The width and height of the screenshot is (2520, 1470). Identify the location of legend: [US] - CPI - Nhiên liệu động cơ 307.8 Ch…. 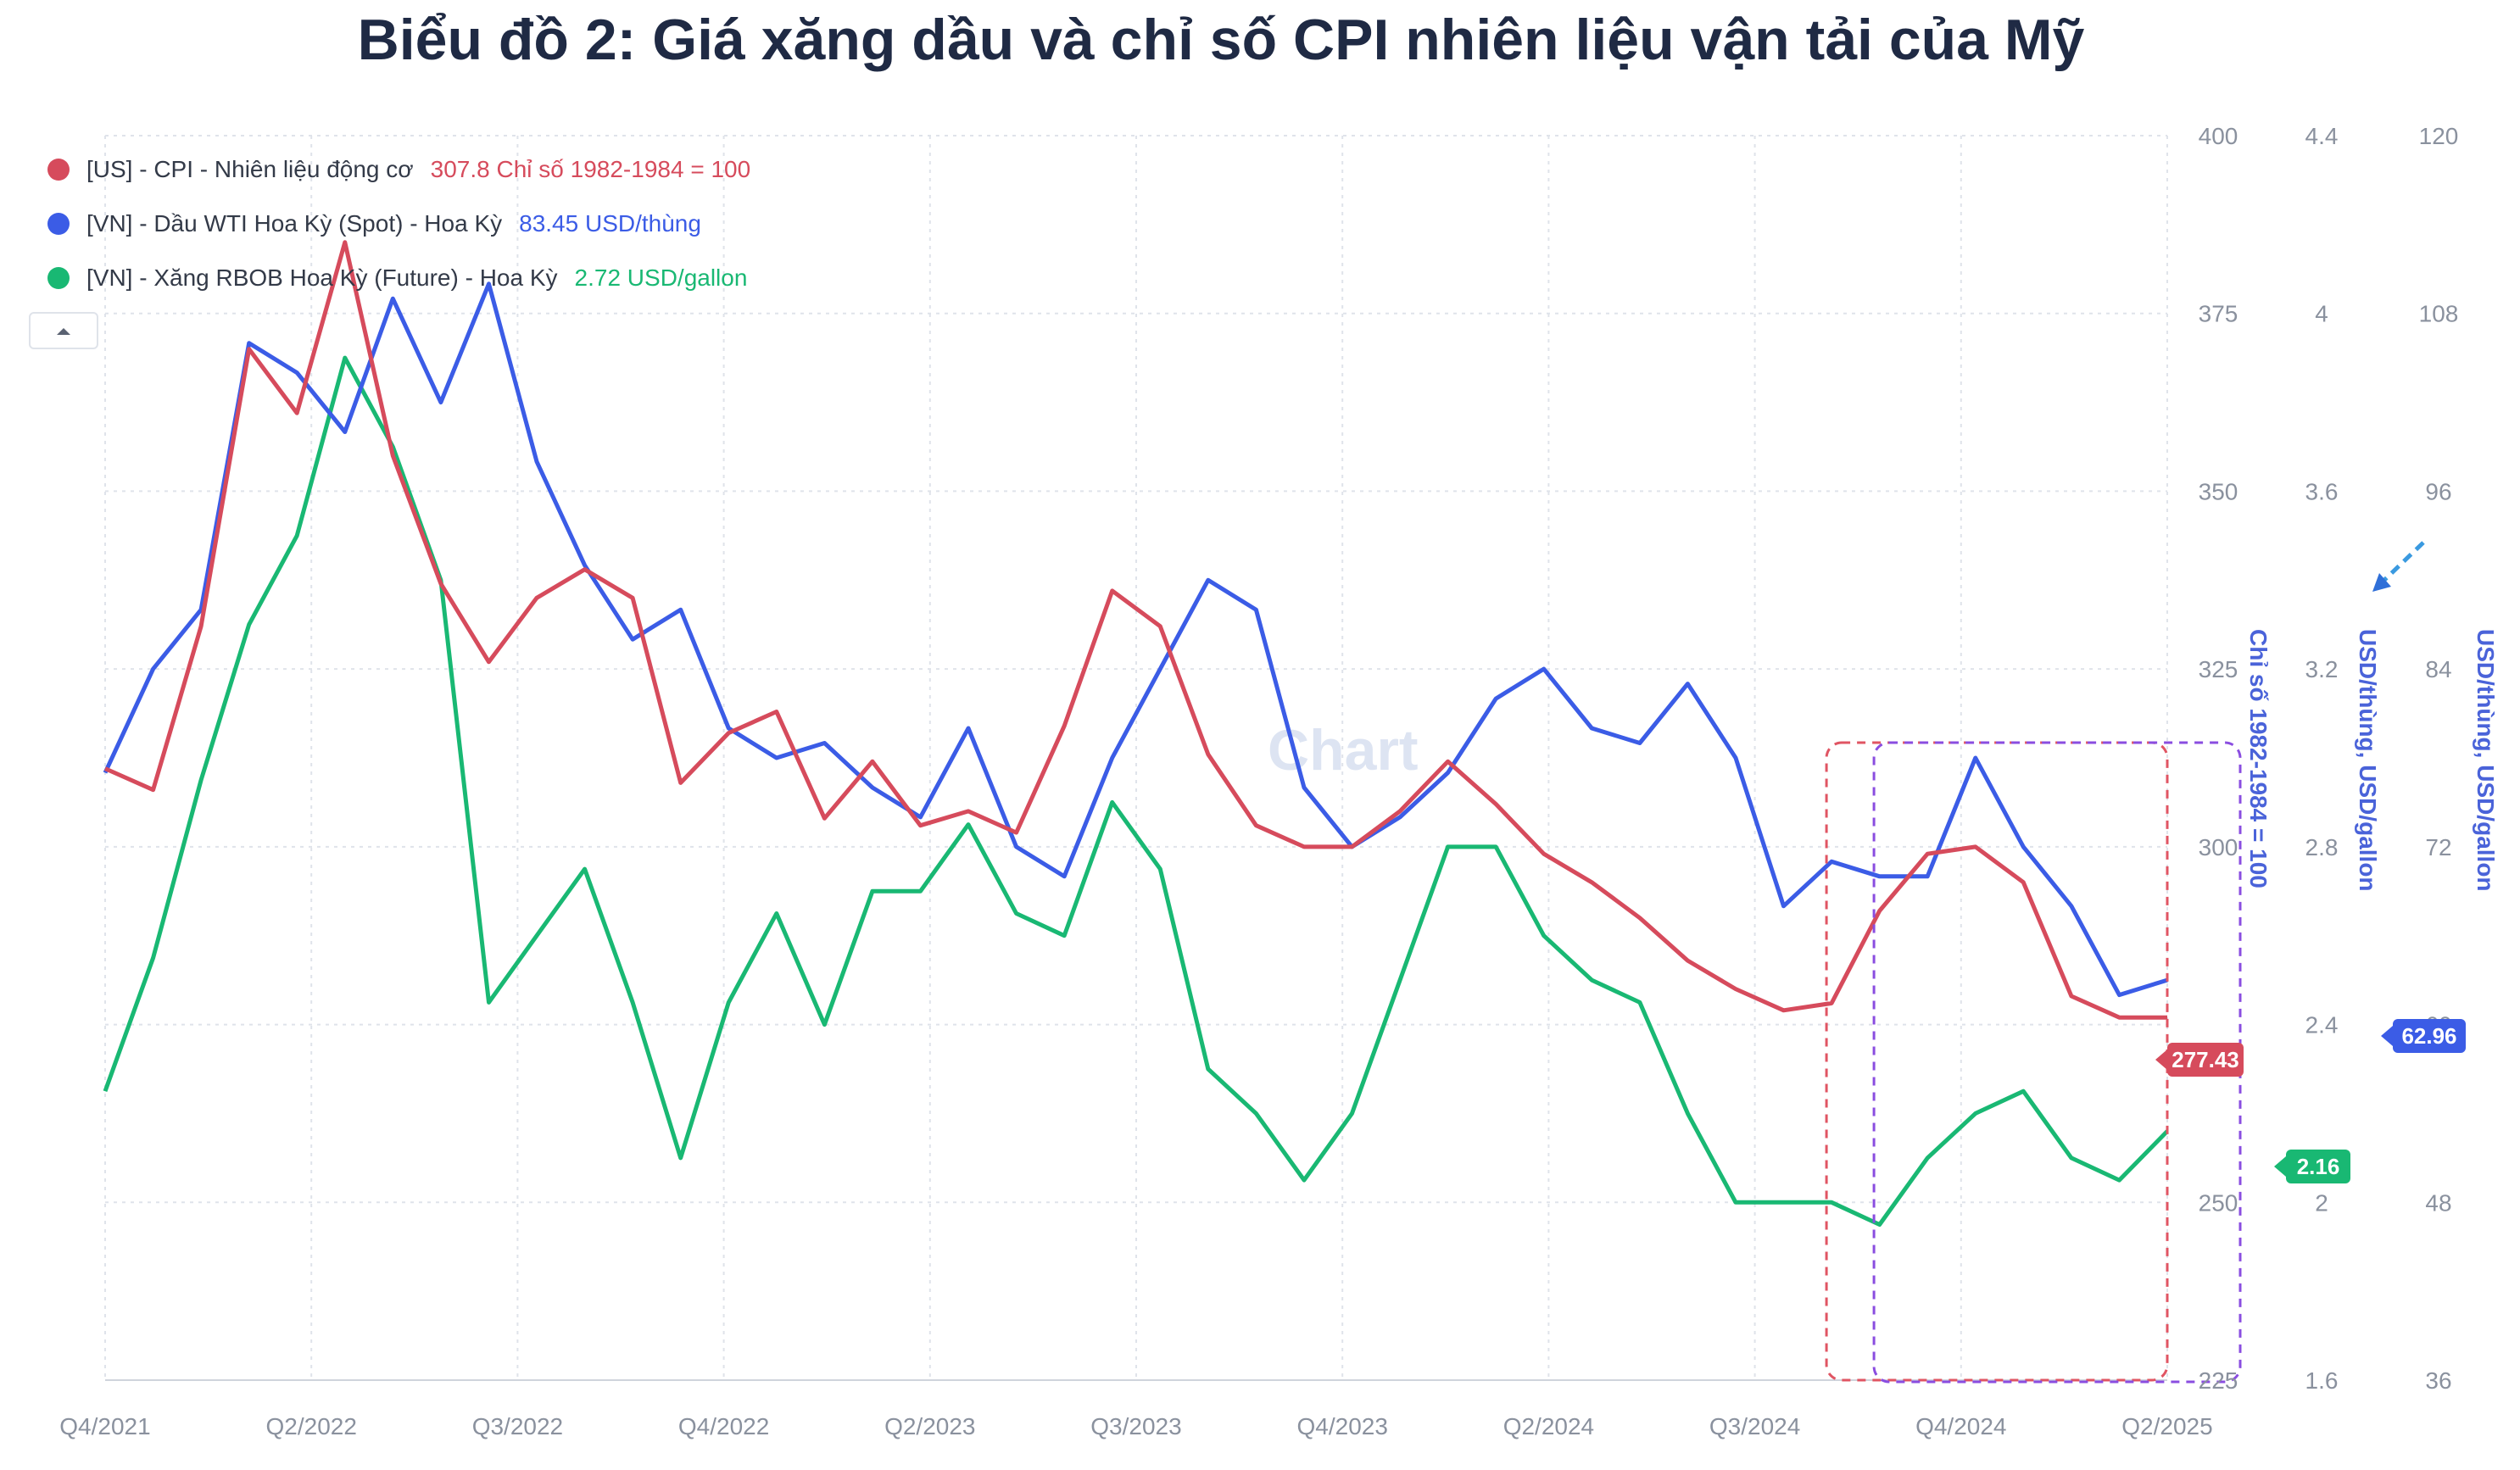
(398, 223).